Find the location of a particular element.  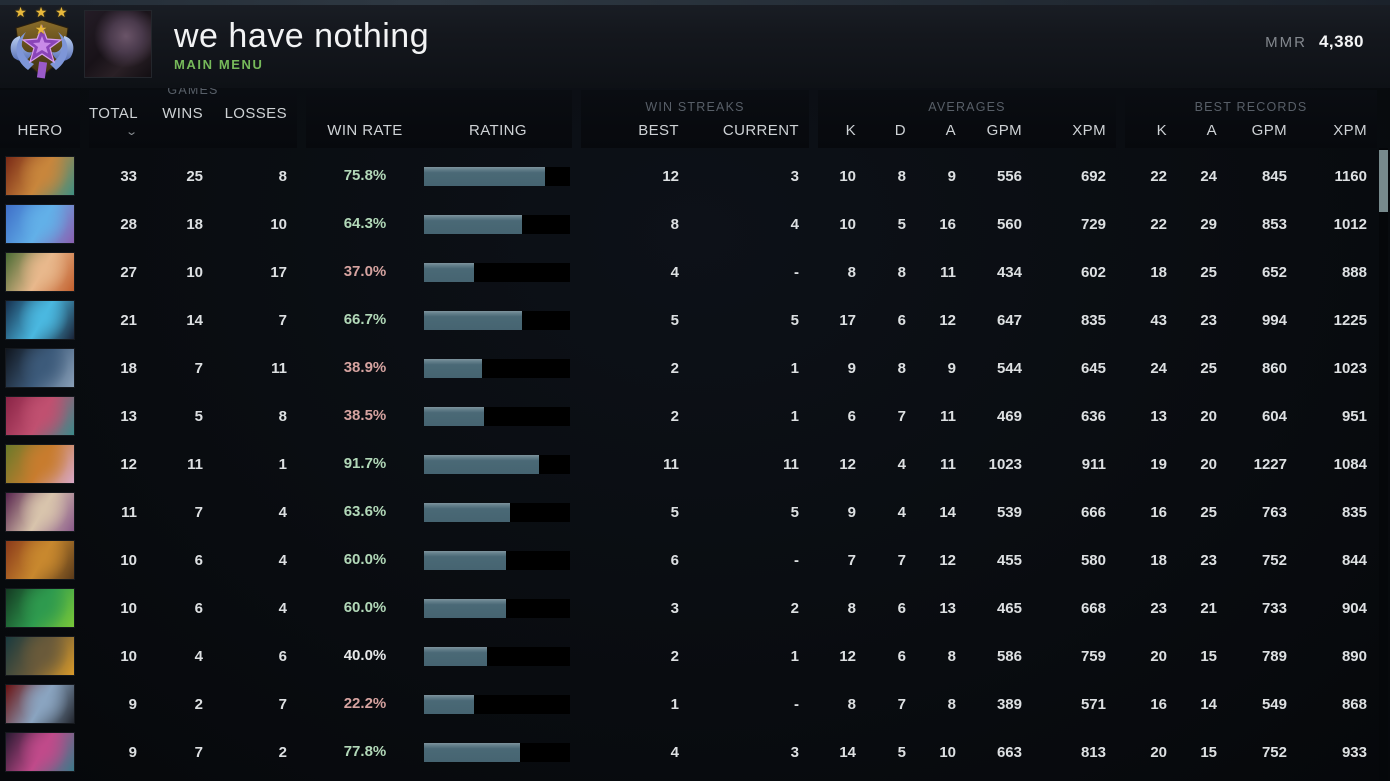

wins-value: 7 is located at coordinates (198, 752).